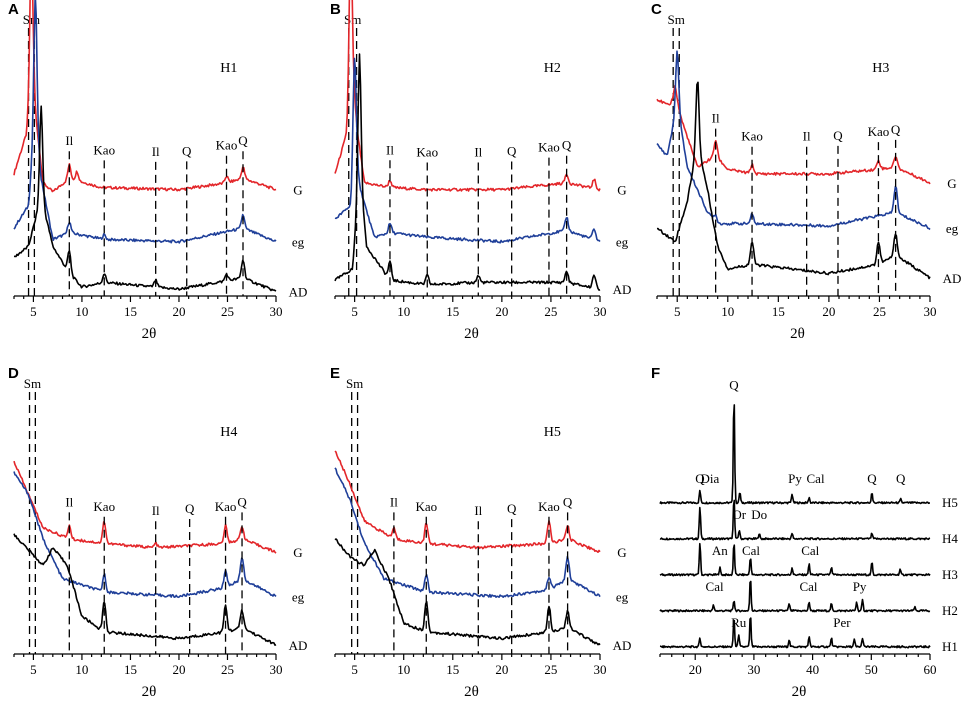 The width and height of the screenshot is (964, 713). What do you see at coordinates (335, 9) in the screenshot?
I see `panel-label-B: B` at bounding box center [335, 9].